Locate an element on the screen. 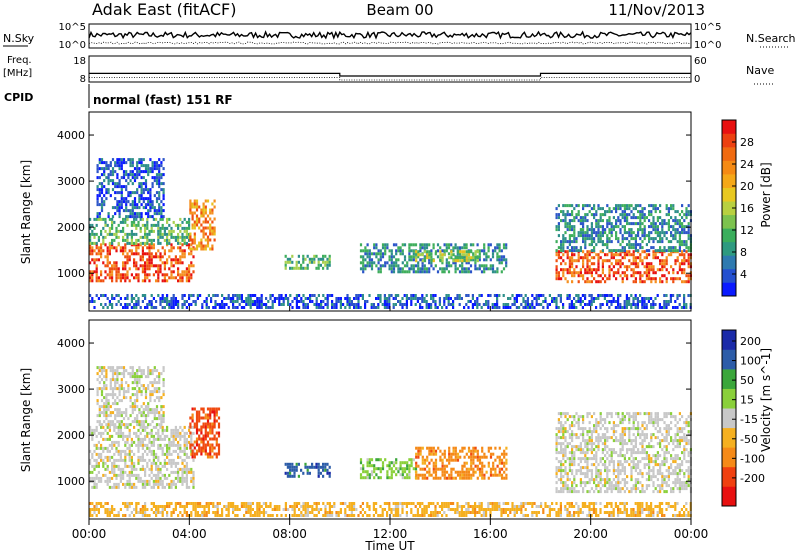 This screenshot has width=800, height=554. velocity-region is located at coordinates (142, 457).